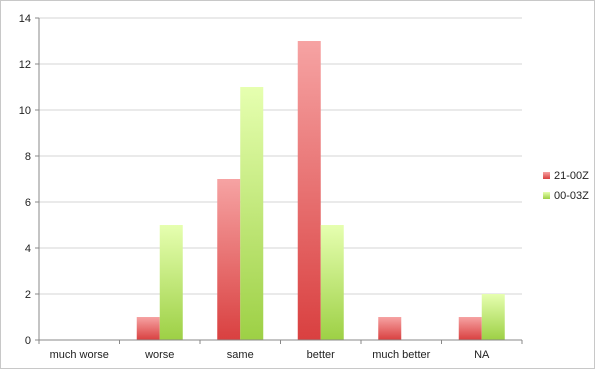 This screenshot has width=595, height=369. Describe the element at coordinates (571, 176) in the screenshot. I see `legend-label: 21-00Z` at that location.